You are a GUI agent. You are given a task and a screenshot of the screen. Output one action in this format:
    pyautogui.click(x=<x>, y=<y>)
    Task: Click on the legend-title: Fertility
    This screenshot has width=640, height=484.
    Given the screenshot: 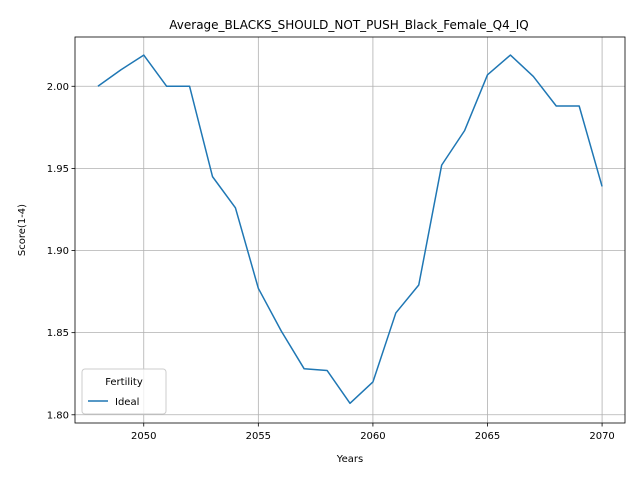 What is the action you would take?
    pyautogui.click(x=124, y=382)
    